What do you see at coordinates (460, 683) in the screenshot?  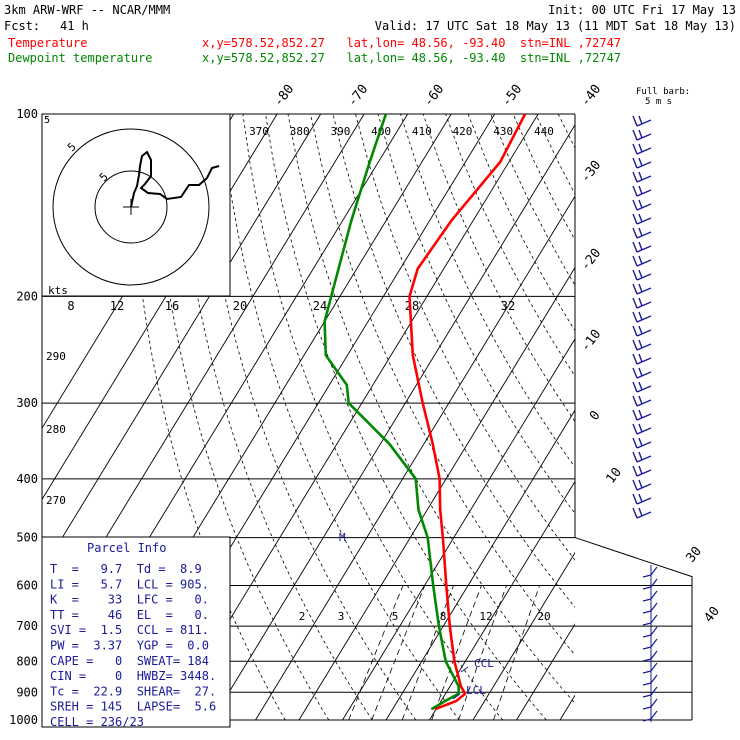 I see `annotation-pointer` at bounding box center [460, 683].